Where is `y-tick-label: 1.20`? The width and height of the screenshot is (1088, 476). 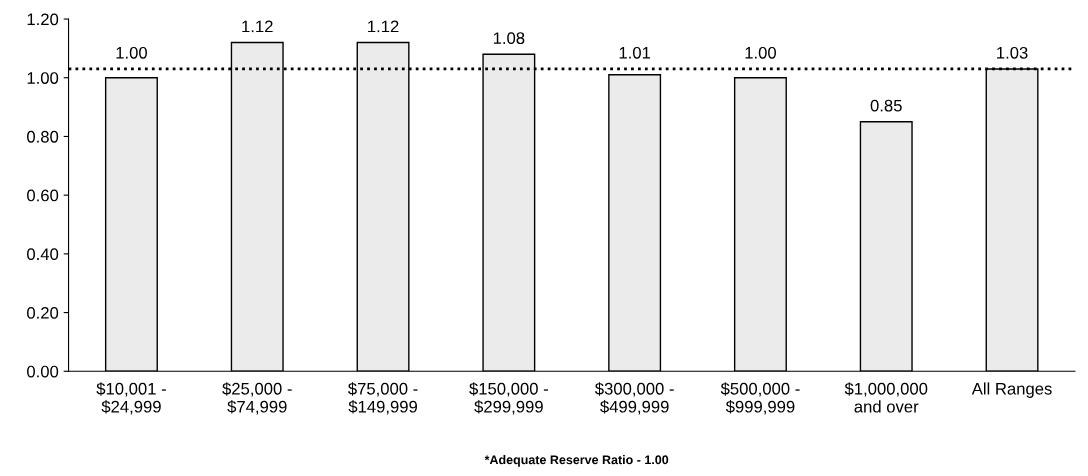 y-tick-label: 1.20 is located at coordinates (43, 19).